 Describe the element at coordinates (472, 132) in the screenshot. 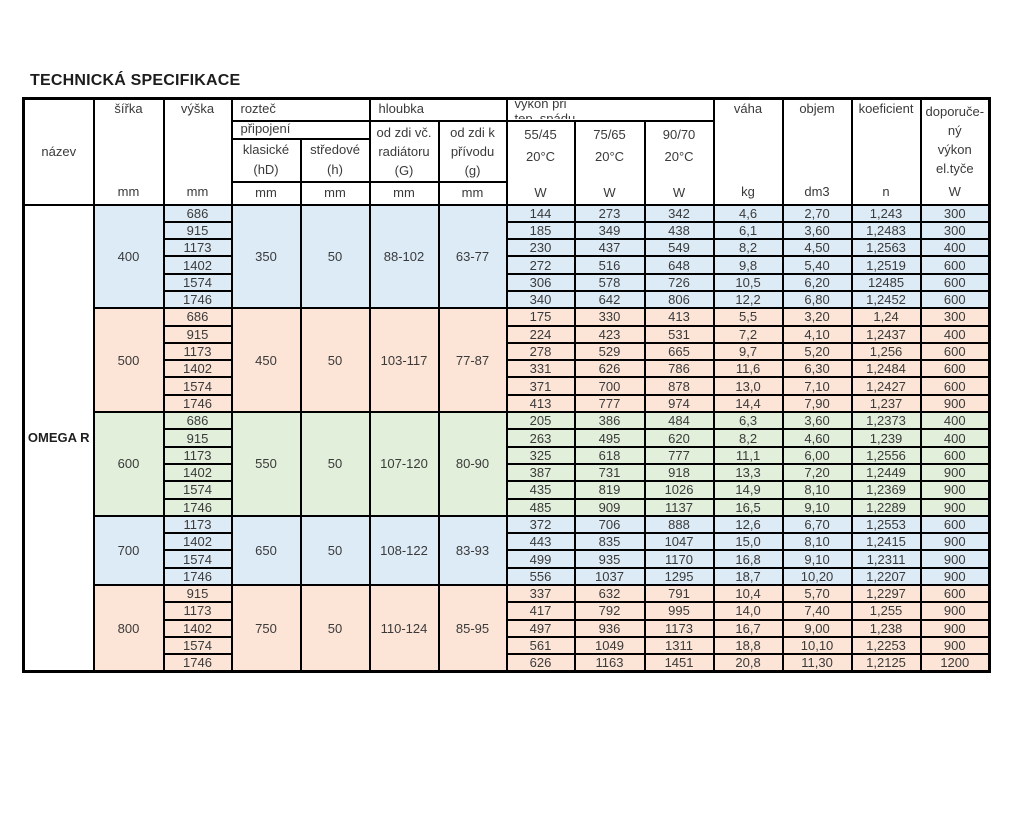

I see `header-od-zdi-k-line1: od zdi k` at that location.